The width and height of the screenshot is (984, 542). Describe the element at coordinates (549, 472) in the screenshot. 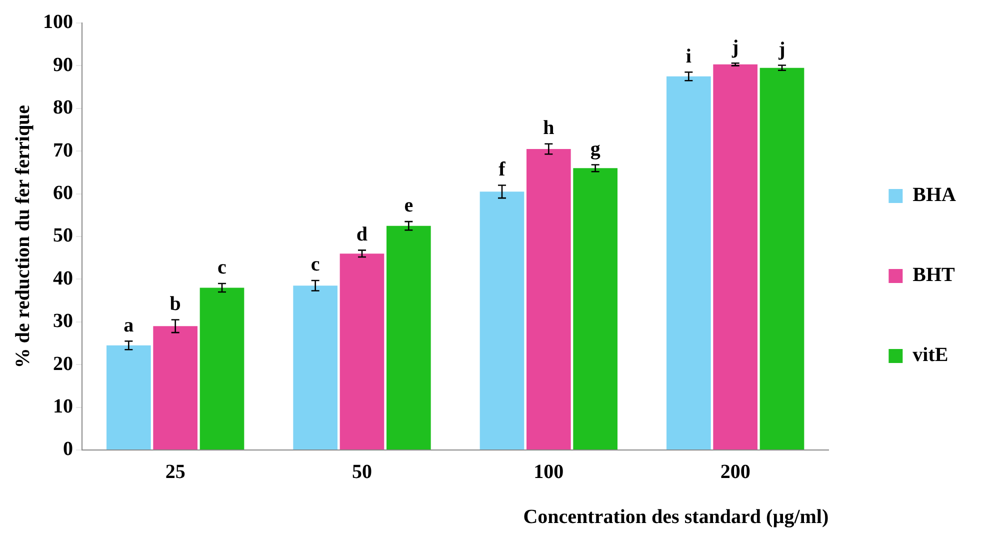

I see `x-tick-label: 100` at that location.